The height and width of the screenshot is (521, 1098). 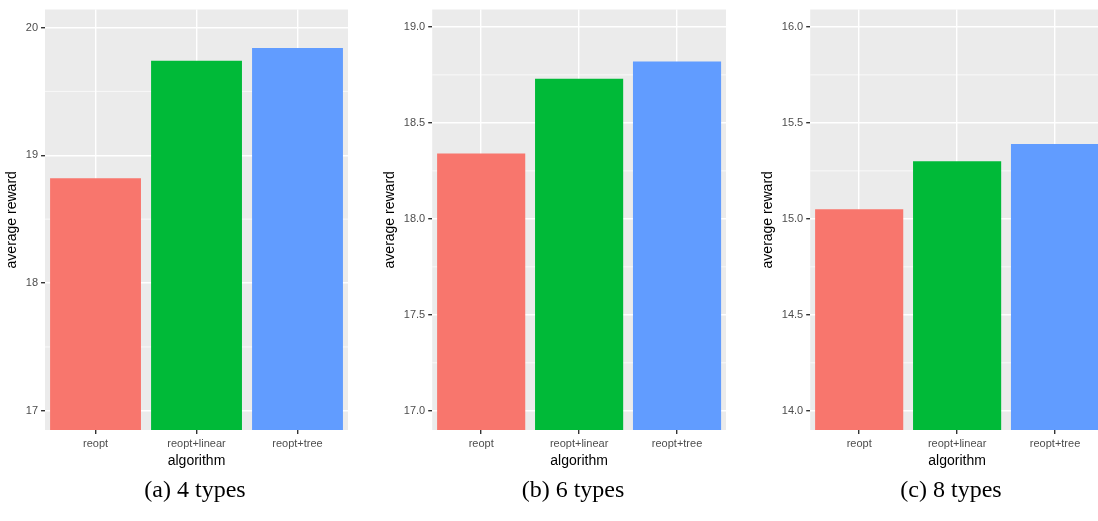 I want to click on y-tick-label: 17, so click(x=32, y=409).